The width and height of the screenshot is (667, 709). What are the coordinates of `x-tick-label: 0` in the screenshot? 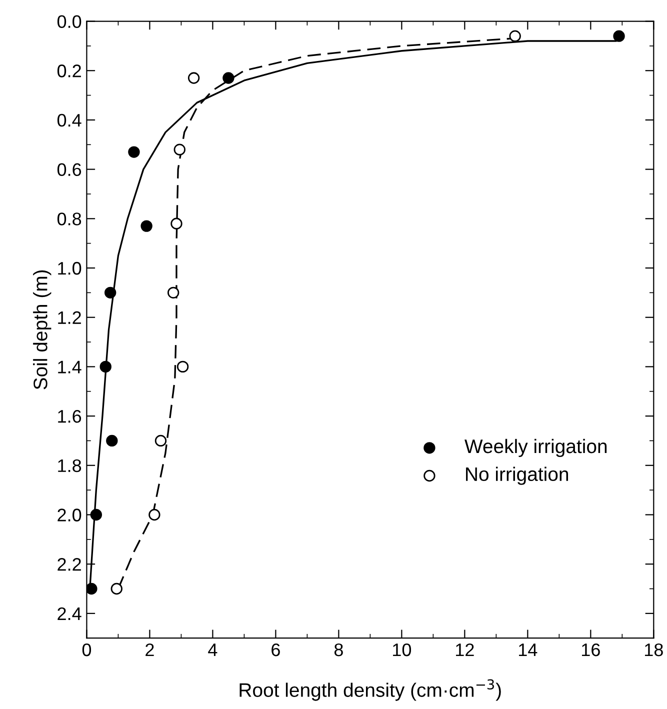 It's located at (87, 649).